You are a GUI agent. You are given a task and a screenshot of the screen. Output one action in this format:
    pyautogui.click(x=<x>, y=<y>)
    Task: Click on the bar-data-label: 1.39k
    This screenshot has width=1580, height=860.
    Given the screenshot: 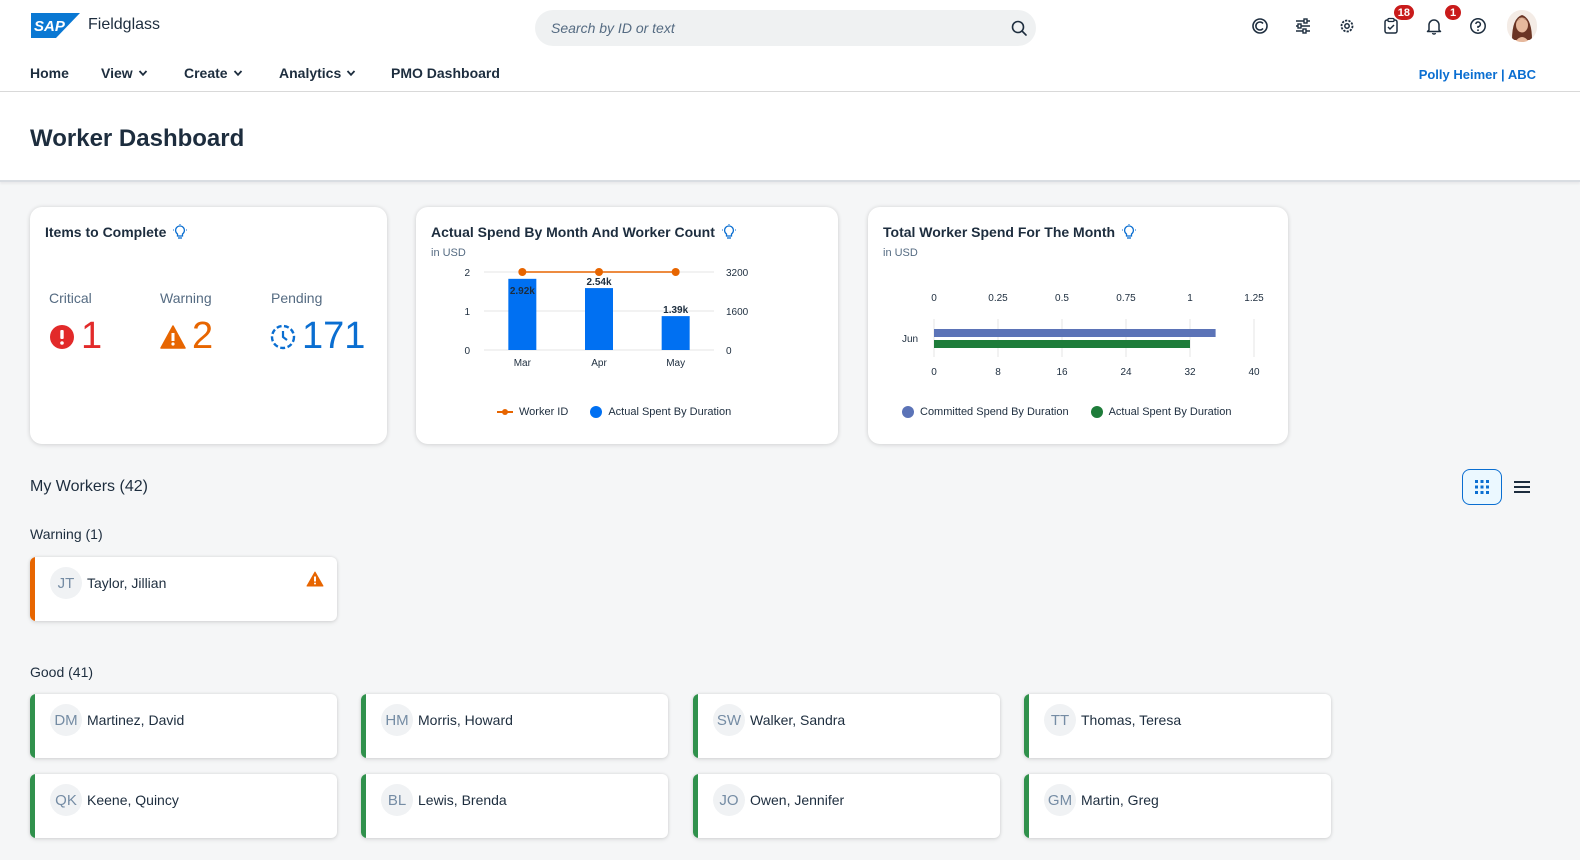 What is the action you would take?
    pyautogui.click(x=675, y=310)
    